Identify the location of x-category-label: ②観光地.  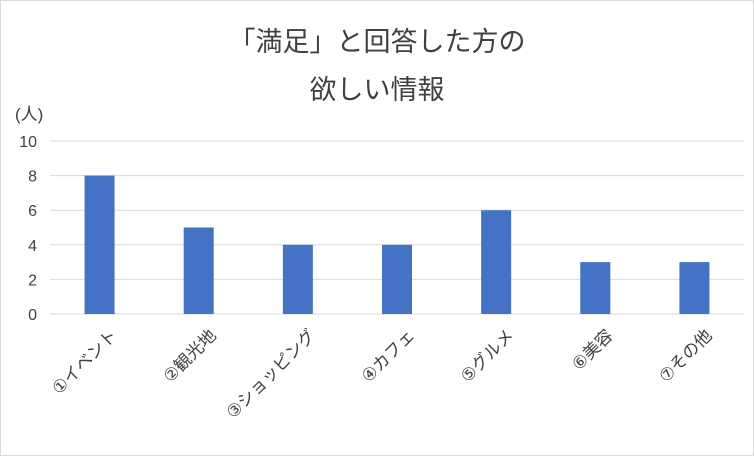
(190, 356).